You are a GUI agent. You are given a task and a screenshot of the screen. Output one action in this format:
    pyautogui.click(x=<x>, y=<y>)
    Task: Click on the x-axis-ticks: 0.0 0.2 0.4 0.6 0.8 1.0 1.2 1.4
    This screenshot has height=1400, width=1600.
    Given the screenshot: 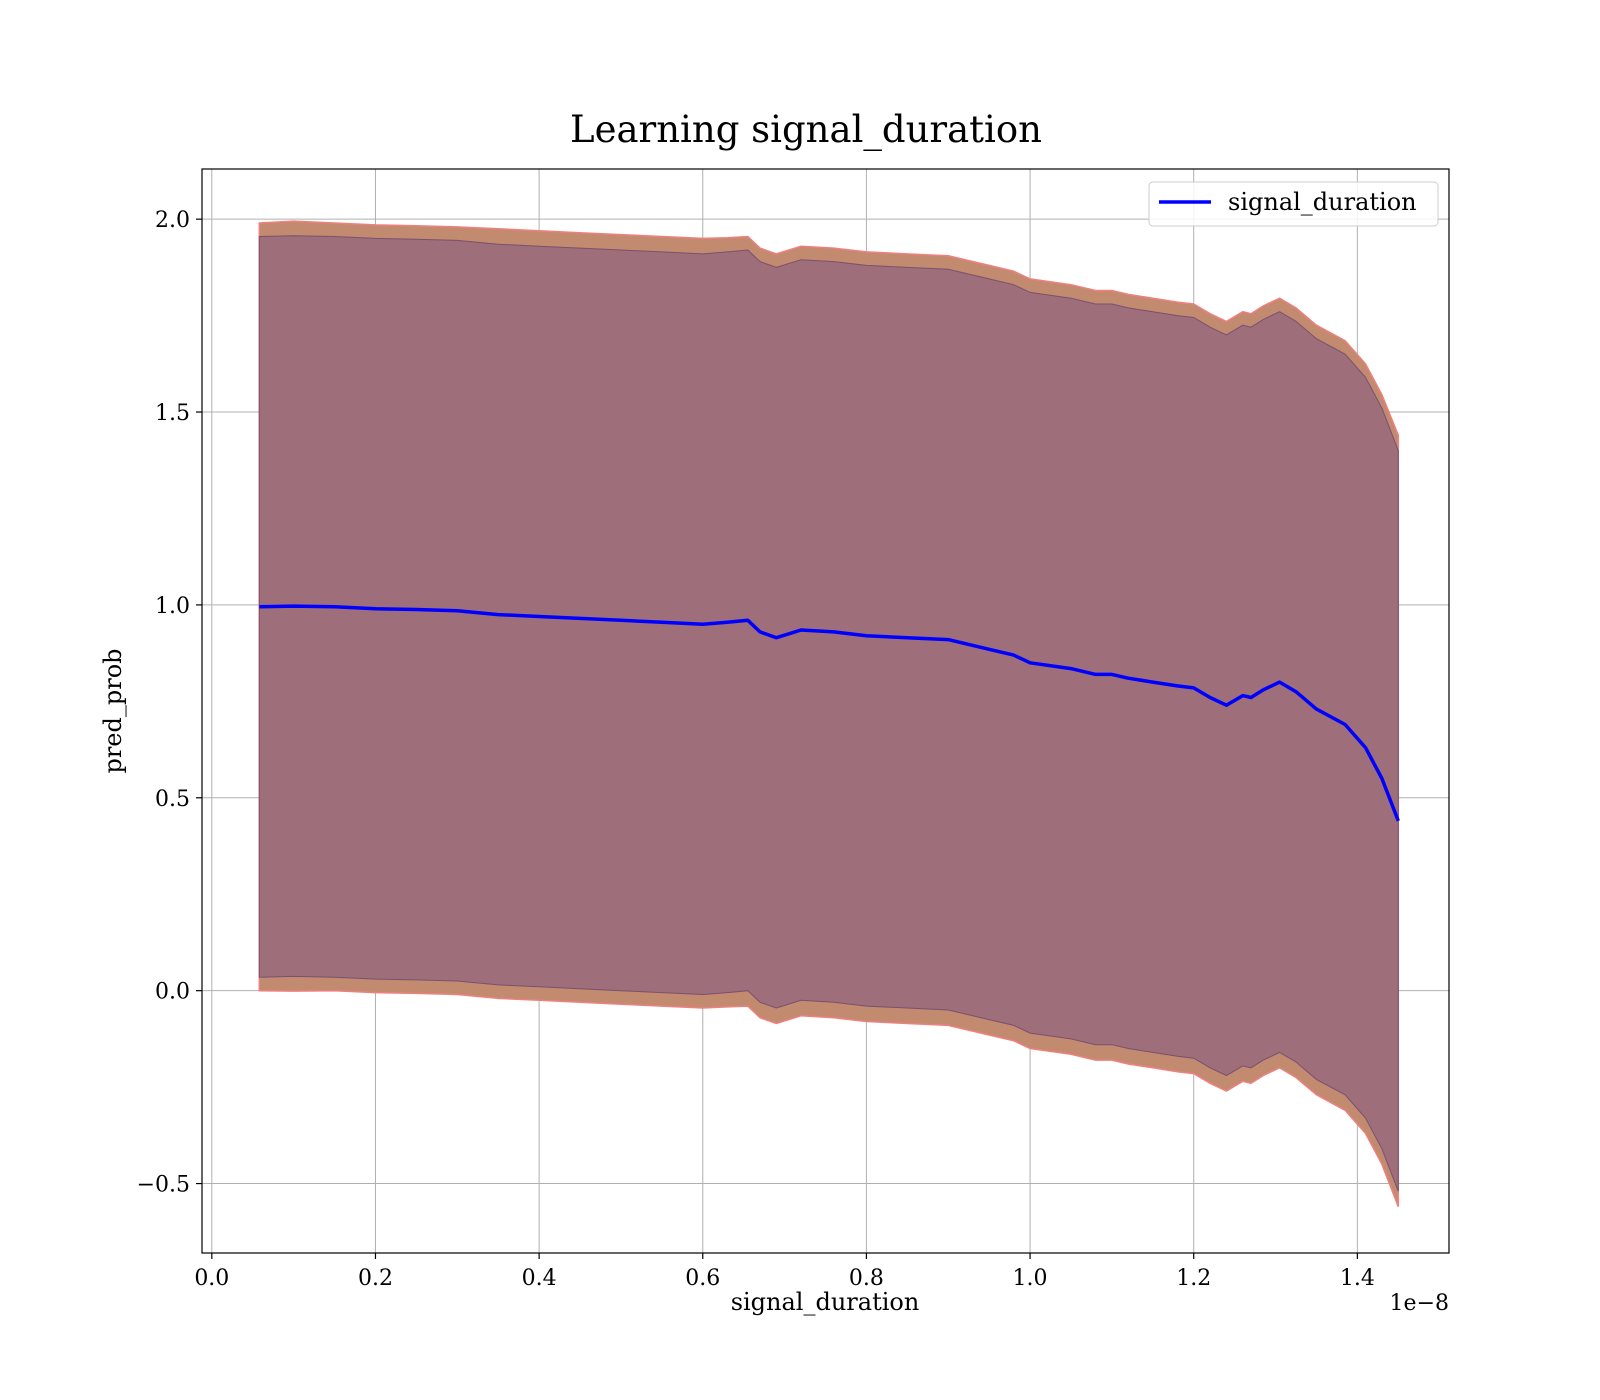 What is the action you would take?
    pyautogui.click(x=784, y=1272)
    